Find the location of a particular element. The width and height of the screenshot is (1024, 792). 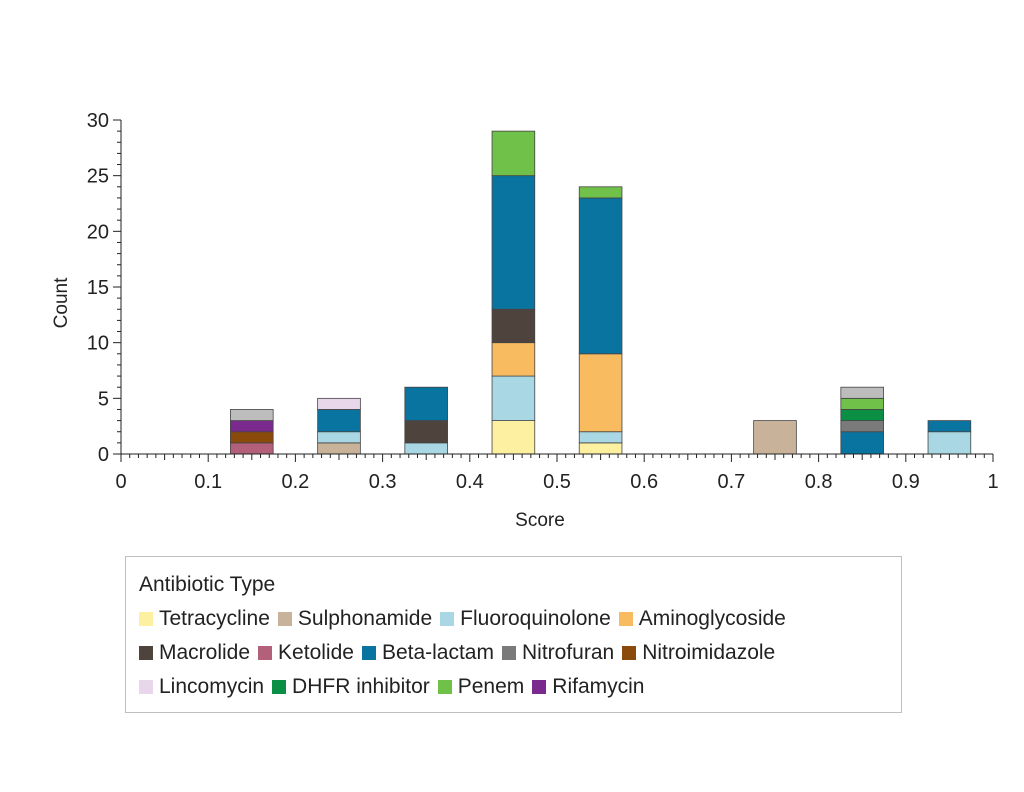

x-axis-title: Score is located at coordinates (540, 520).